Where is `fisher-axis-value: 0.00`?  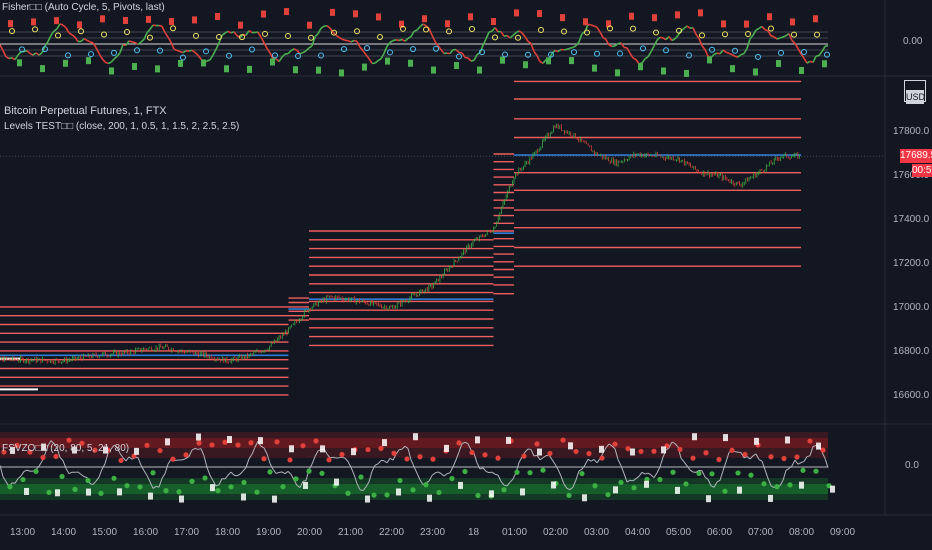
fisher-axis-value: 0.00 is located at coordinates (913, 41).